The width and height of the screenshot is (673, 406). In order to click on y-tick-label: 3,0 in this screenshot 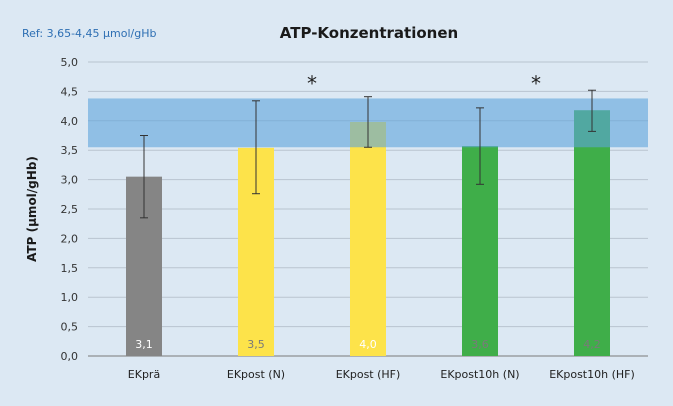, I will do `click(70, 180)`.